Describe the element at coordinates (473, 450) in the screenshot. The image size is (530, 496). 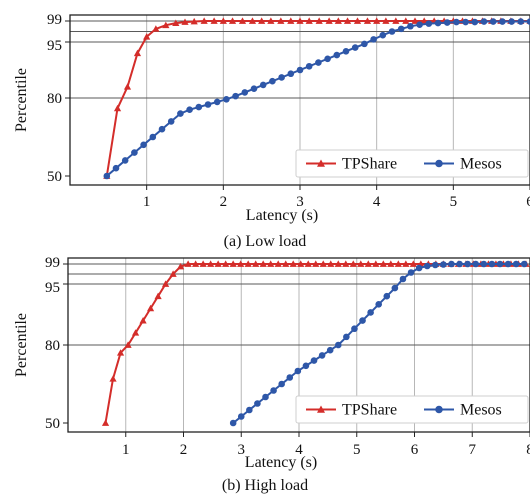
I see `x-tick-label: 7` at that location.